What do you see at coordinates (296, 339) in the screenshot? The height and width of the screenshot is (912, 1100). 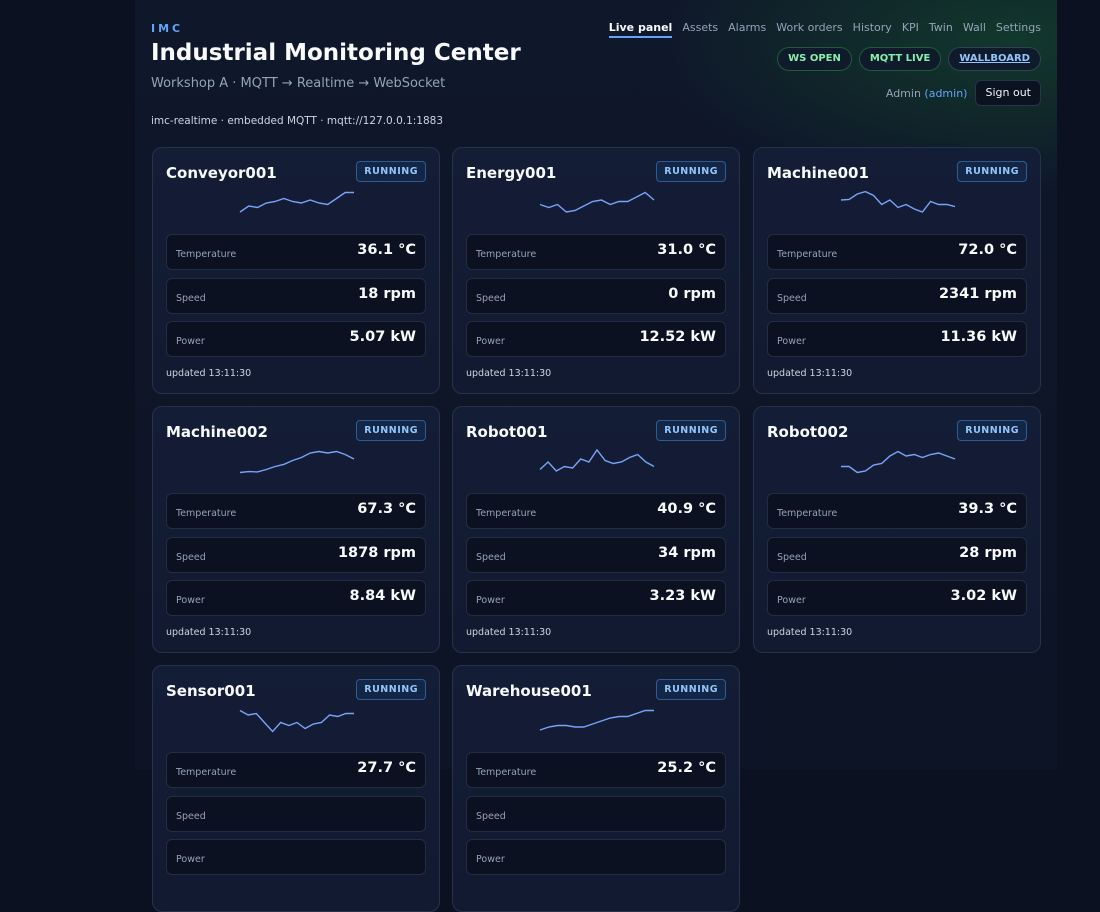 I see `metric-power: Power 5.07 kW` at bounding box center [296, 339].